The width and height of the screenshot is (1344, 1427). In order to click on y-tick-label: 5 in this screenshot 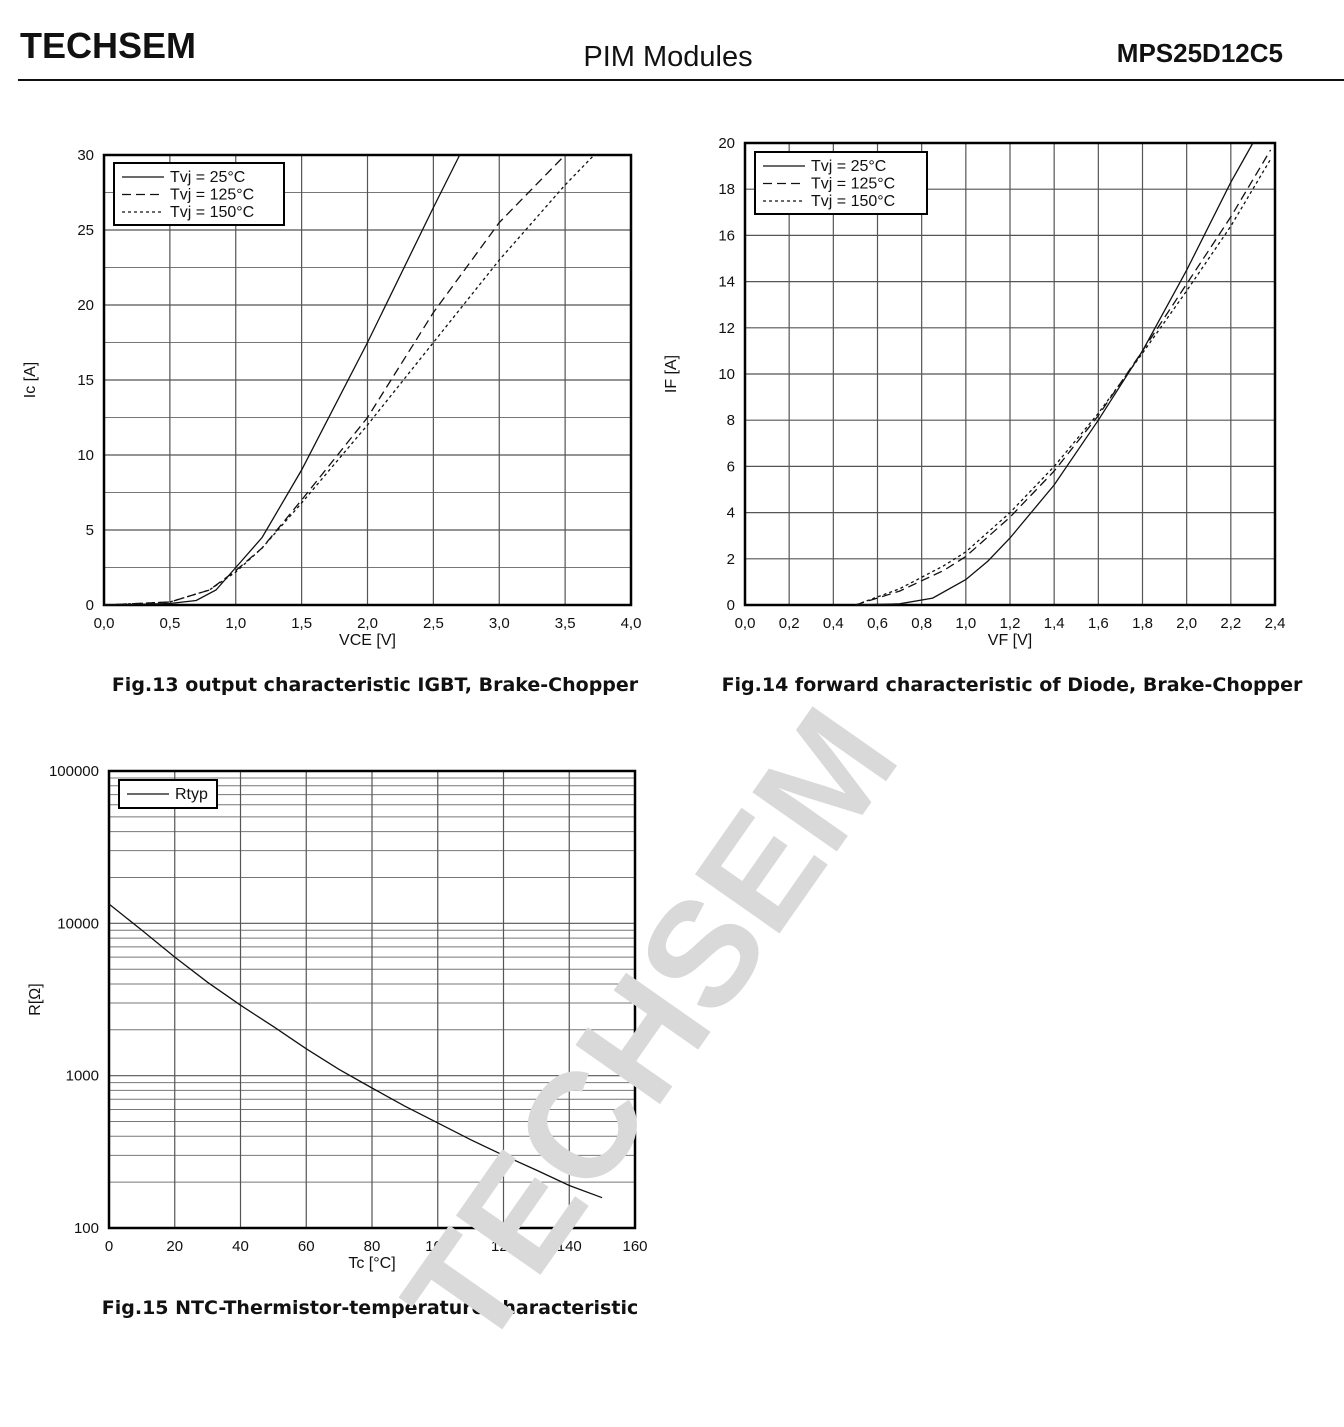, I will do `click(90, 530)`.